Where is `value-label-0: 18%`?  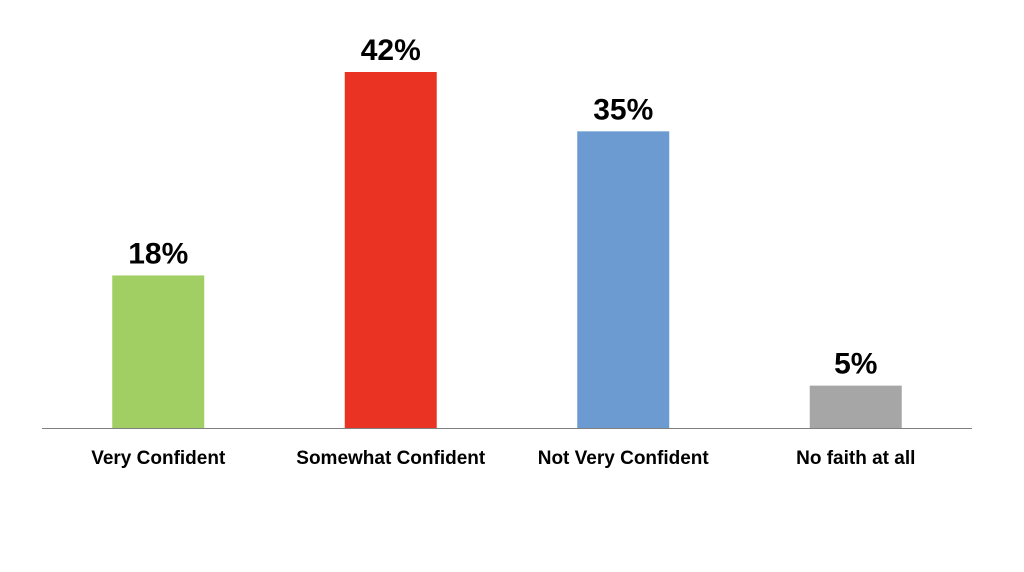
value-label-0: 18% is located at coordinates (158, 253).